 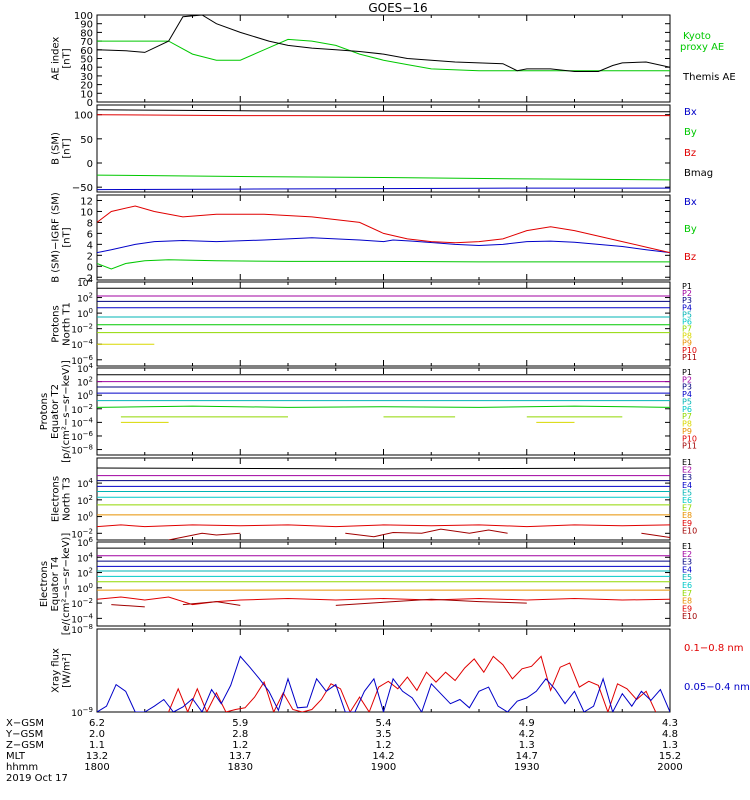 I want to click on legend-label: 0.1−0.8 nm, so click(x=713, y=648).